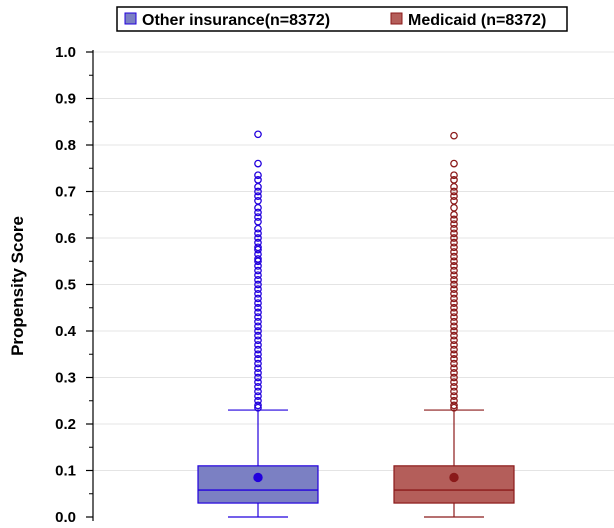  What do you see at coordinates (17, 286) in the screenshot?
I see `y-axis-title: Propensity Score` at bounding box center [17, 286].